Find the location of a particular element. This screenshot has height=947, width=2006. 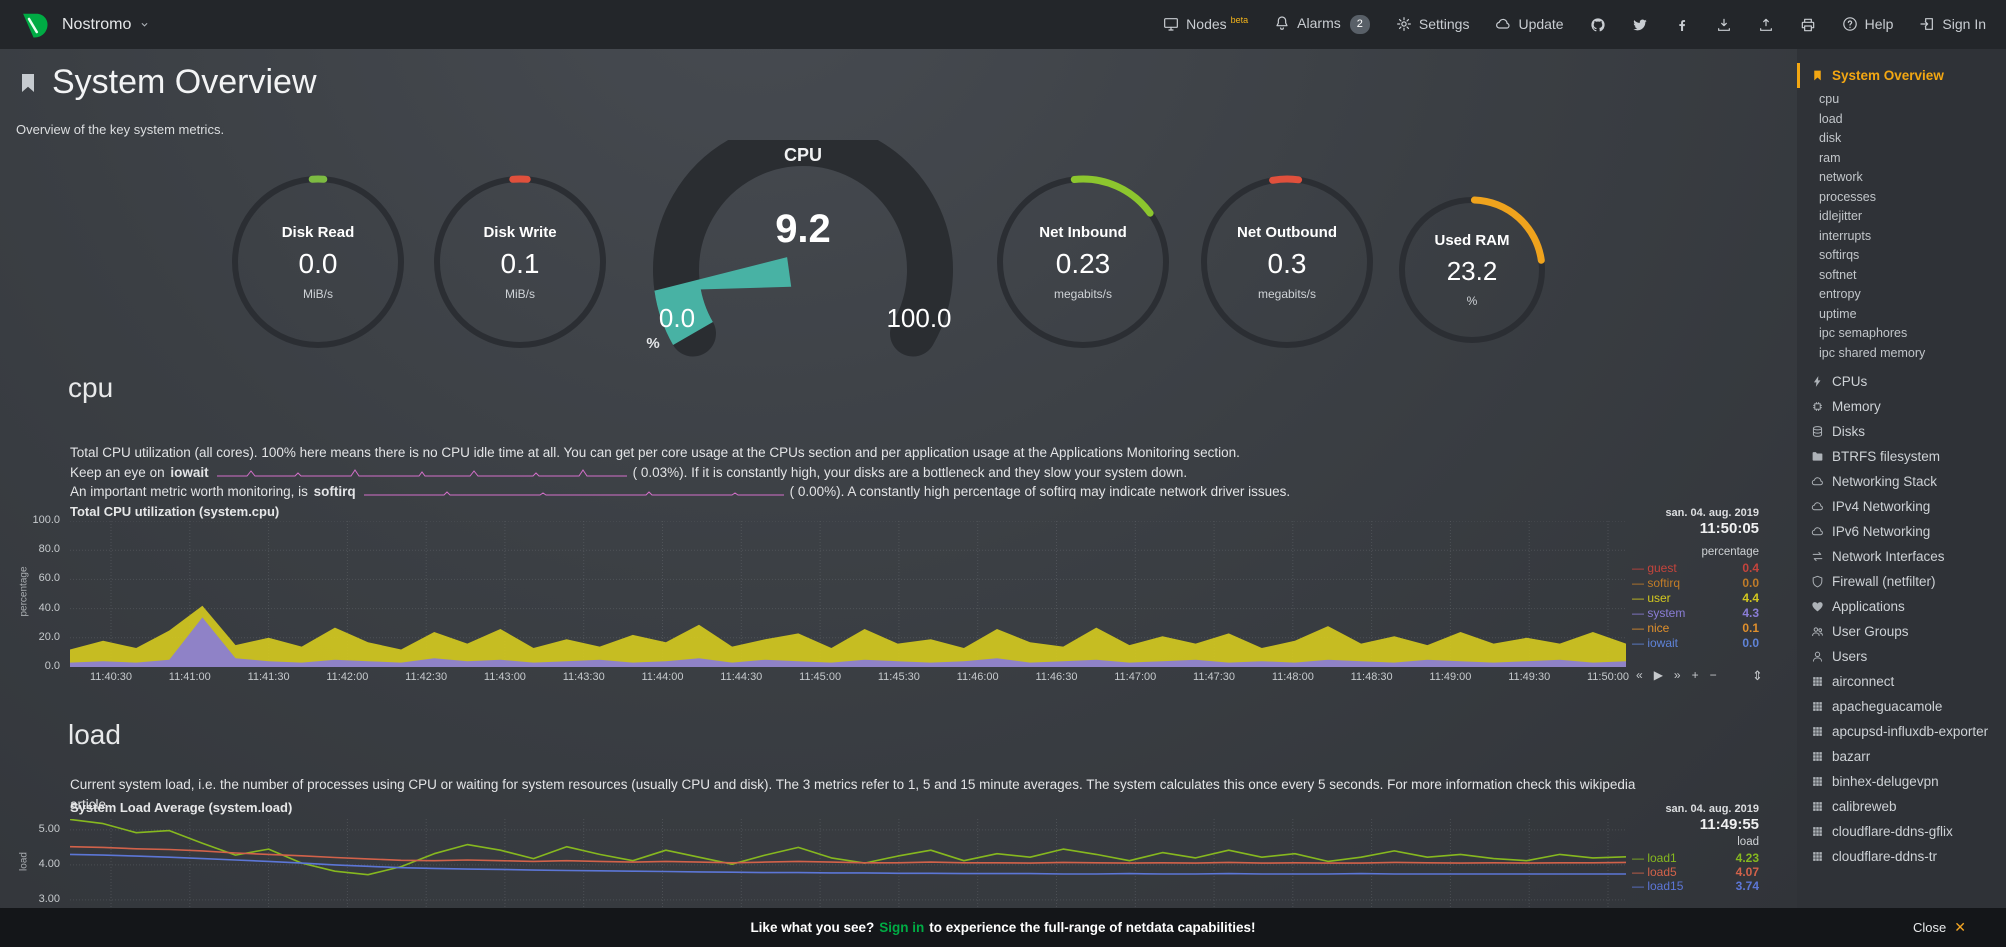

sidebar-item-network-interfaces: Network Interfaces is located at coordinates (1901, 556).